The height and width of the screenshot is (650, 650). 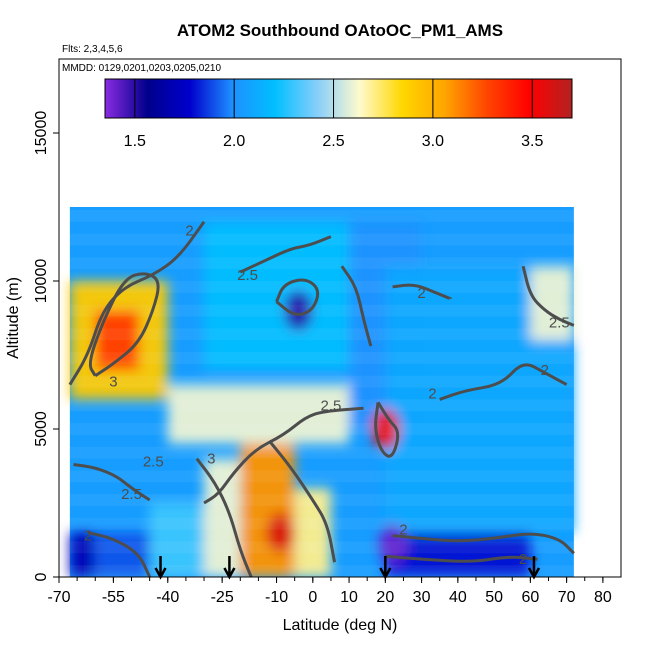 I want to click on x-tick-label: 30, so click(x=422, y=597).